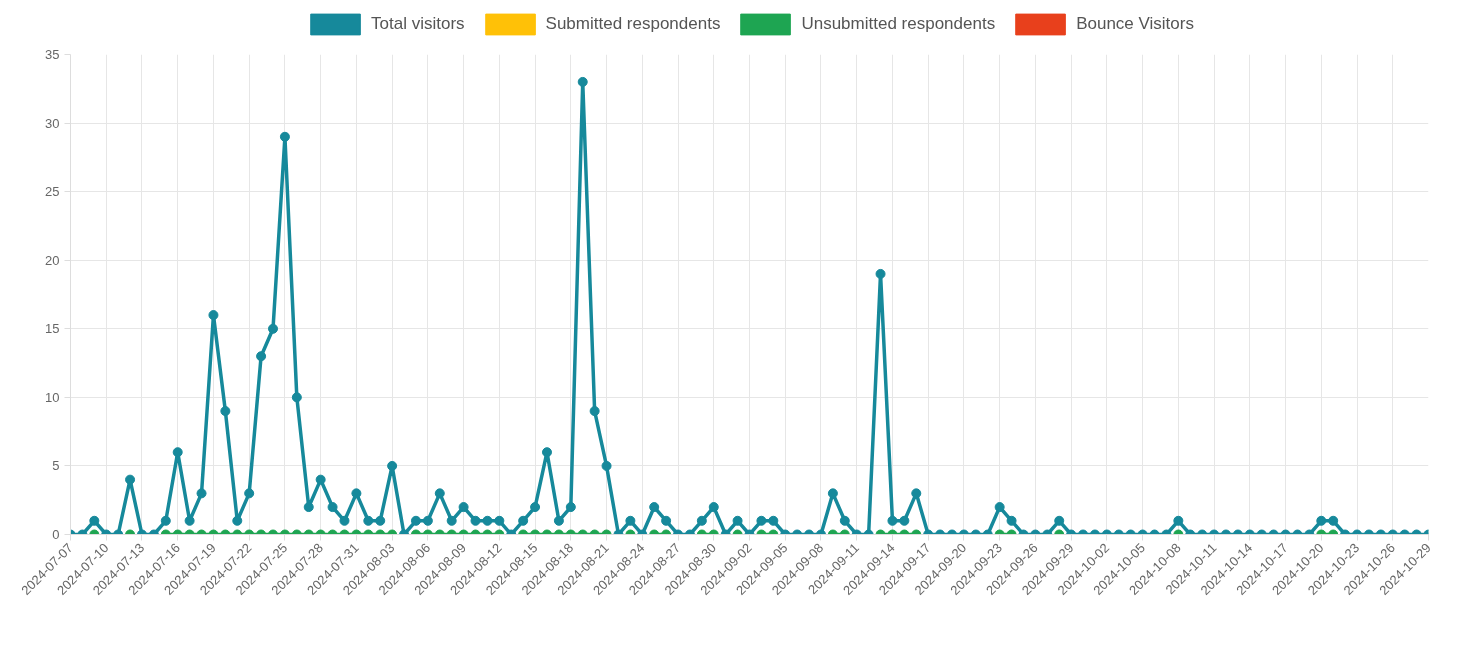 Image resolution: width=1462 pixels, height=656 pixels. I want to click on y-tick-label: 30, so click(52, 123).